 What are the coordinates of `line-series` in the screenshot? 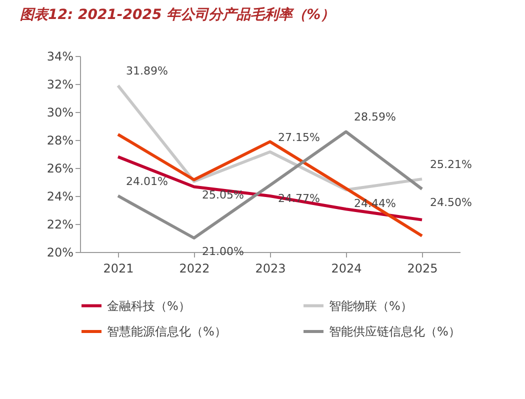 It's located at (270, 188).